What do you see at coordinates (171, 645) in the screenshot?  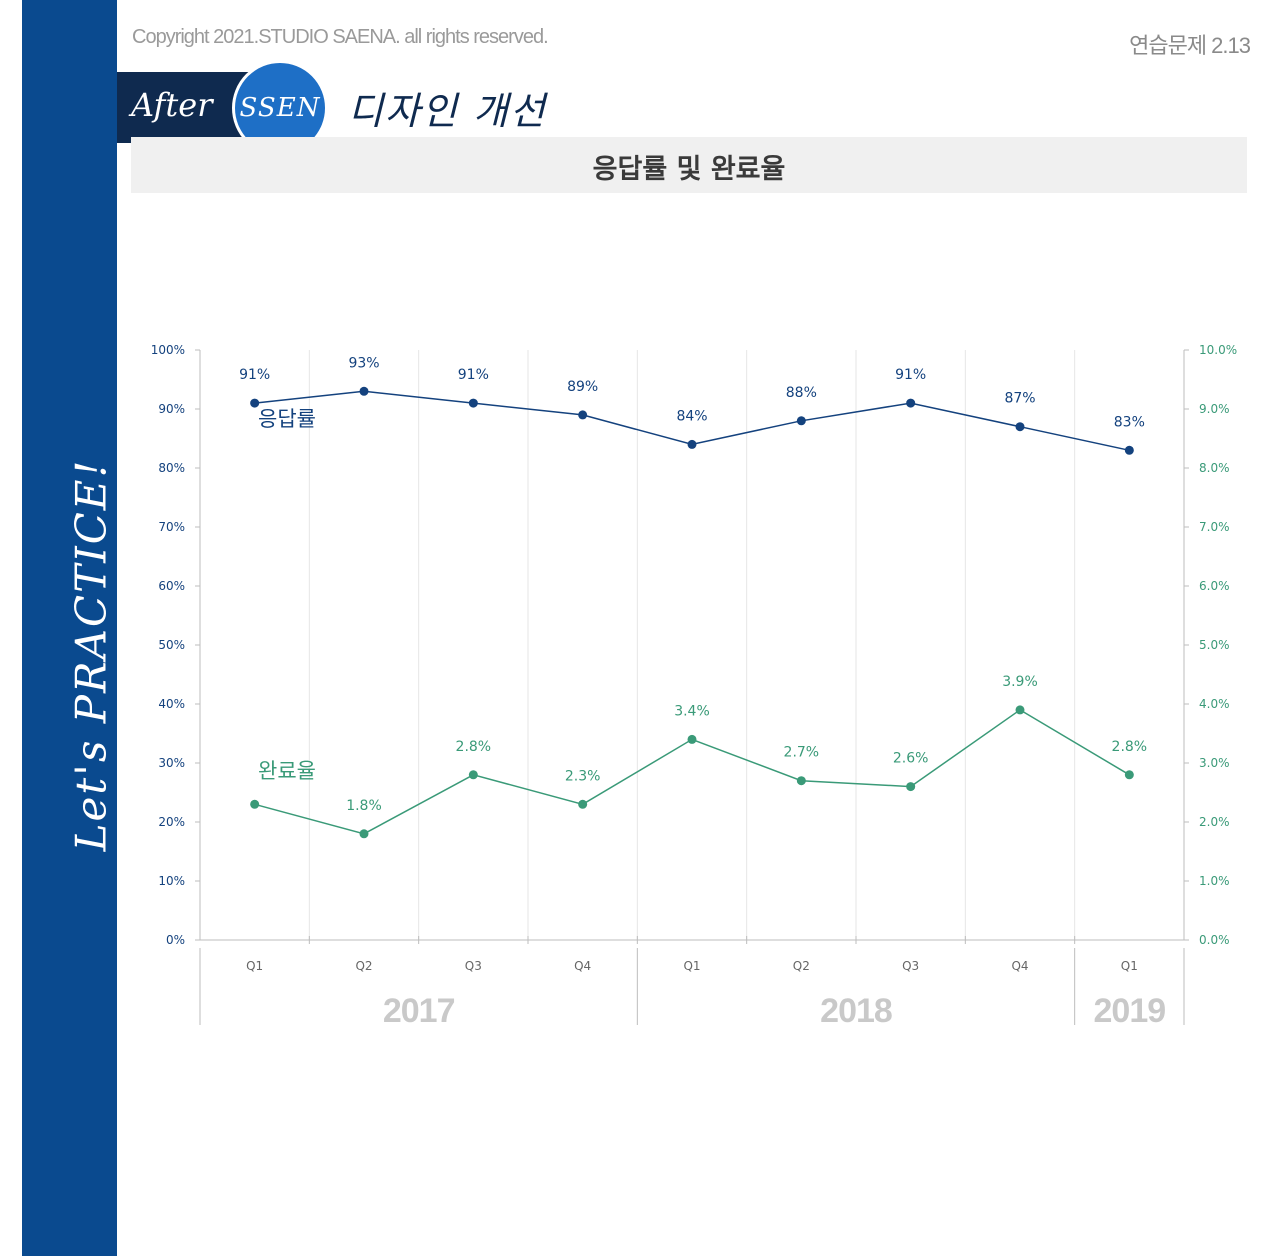 I see `y-left-tick-label: 50%` at bounding box center [171, 645].